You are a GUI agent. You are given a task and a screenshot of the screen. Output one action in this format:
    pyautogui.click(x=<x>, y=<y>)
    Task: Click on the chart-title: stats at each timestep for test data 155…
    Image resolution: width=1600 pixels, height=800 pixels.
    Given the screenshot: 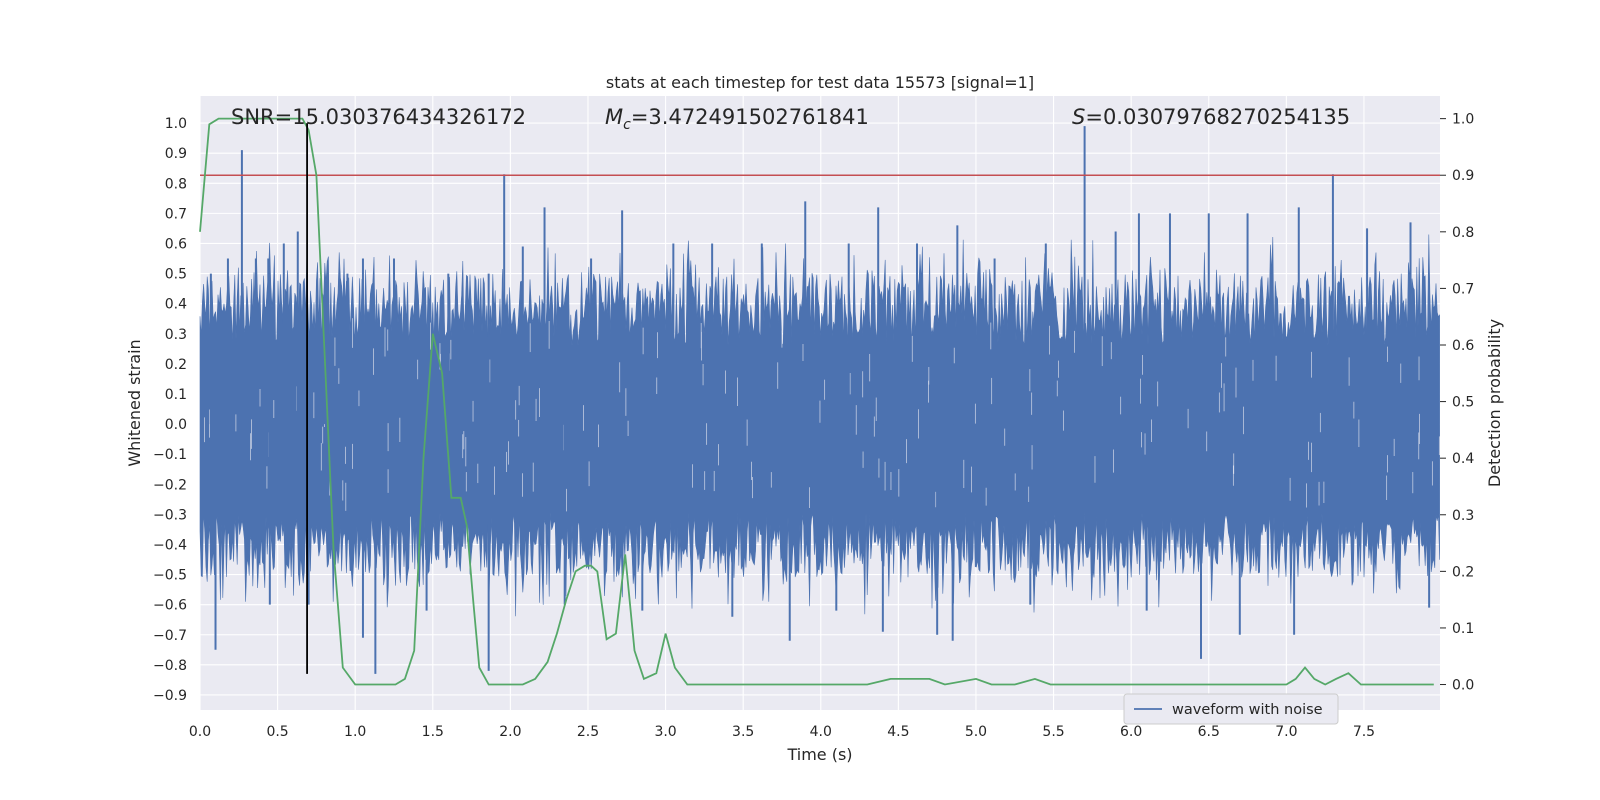 What is the action you would take?
    pyautogui.click(x=820, y=82)
    